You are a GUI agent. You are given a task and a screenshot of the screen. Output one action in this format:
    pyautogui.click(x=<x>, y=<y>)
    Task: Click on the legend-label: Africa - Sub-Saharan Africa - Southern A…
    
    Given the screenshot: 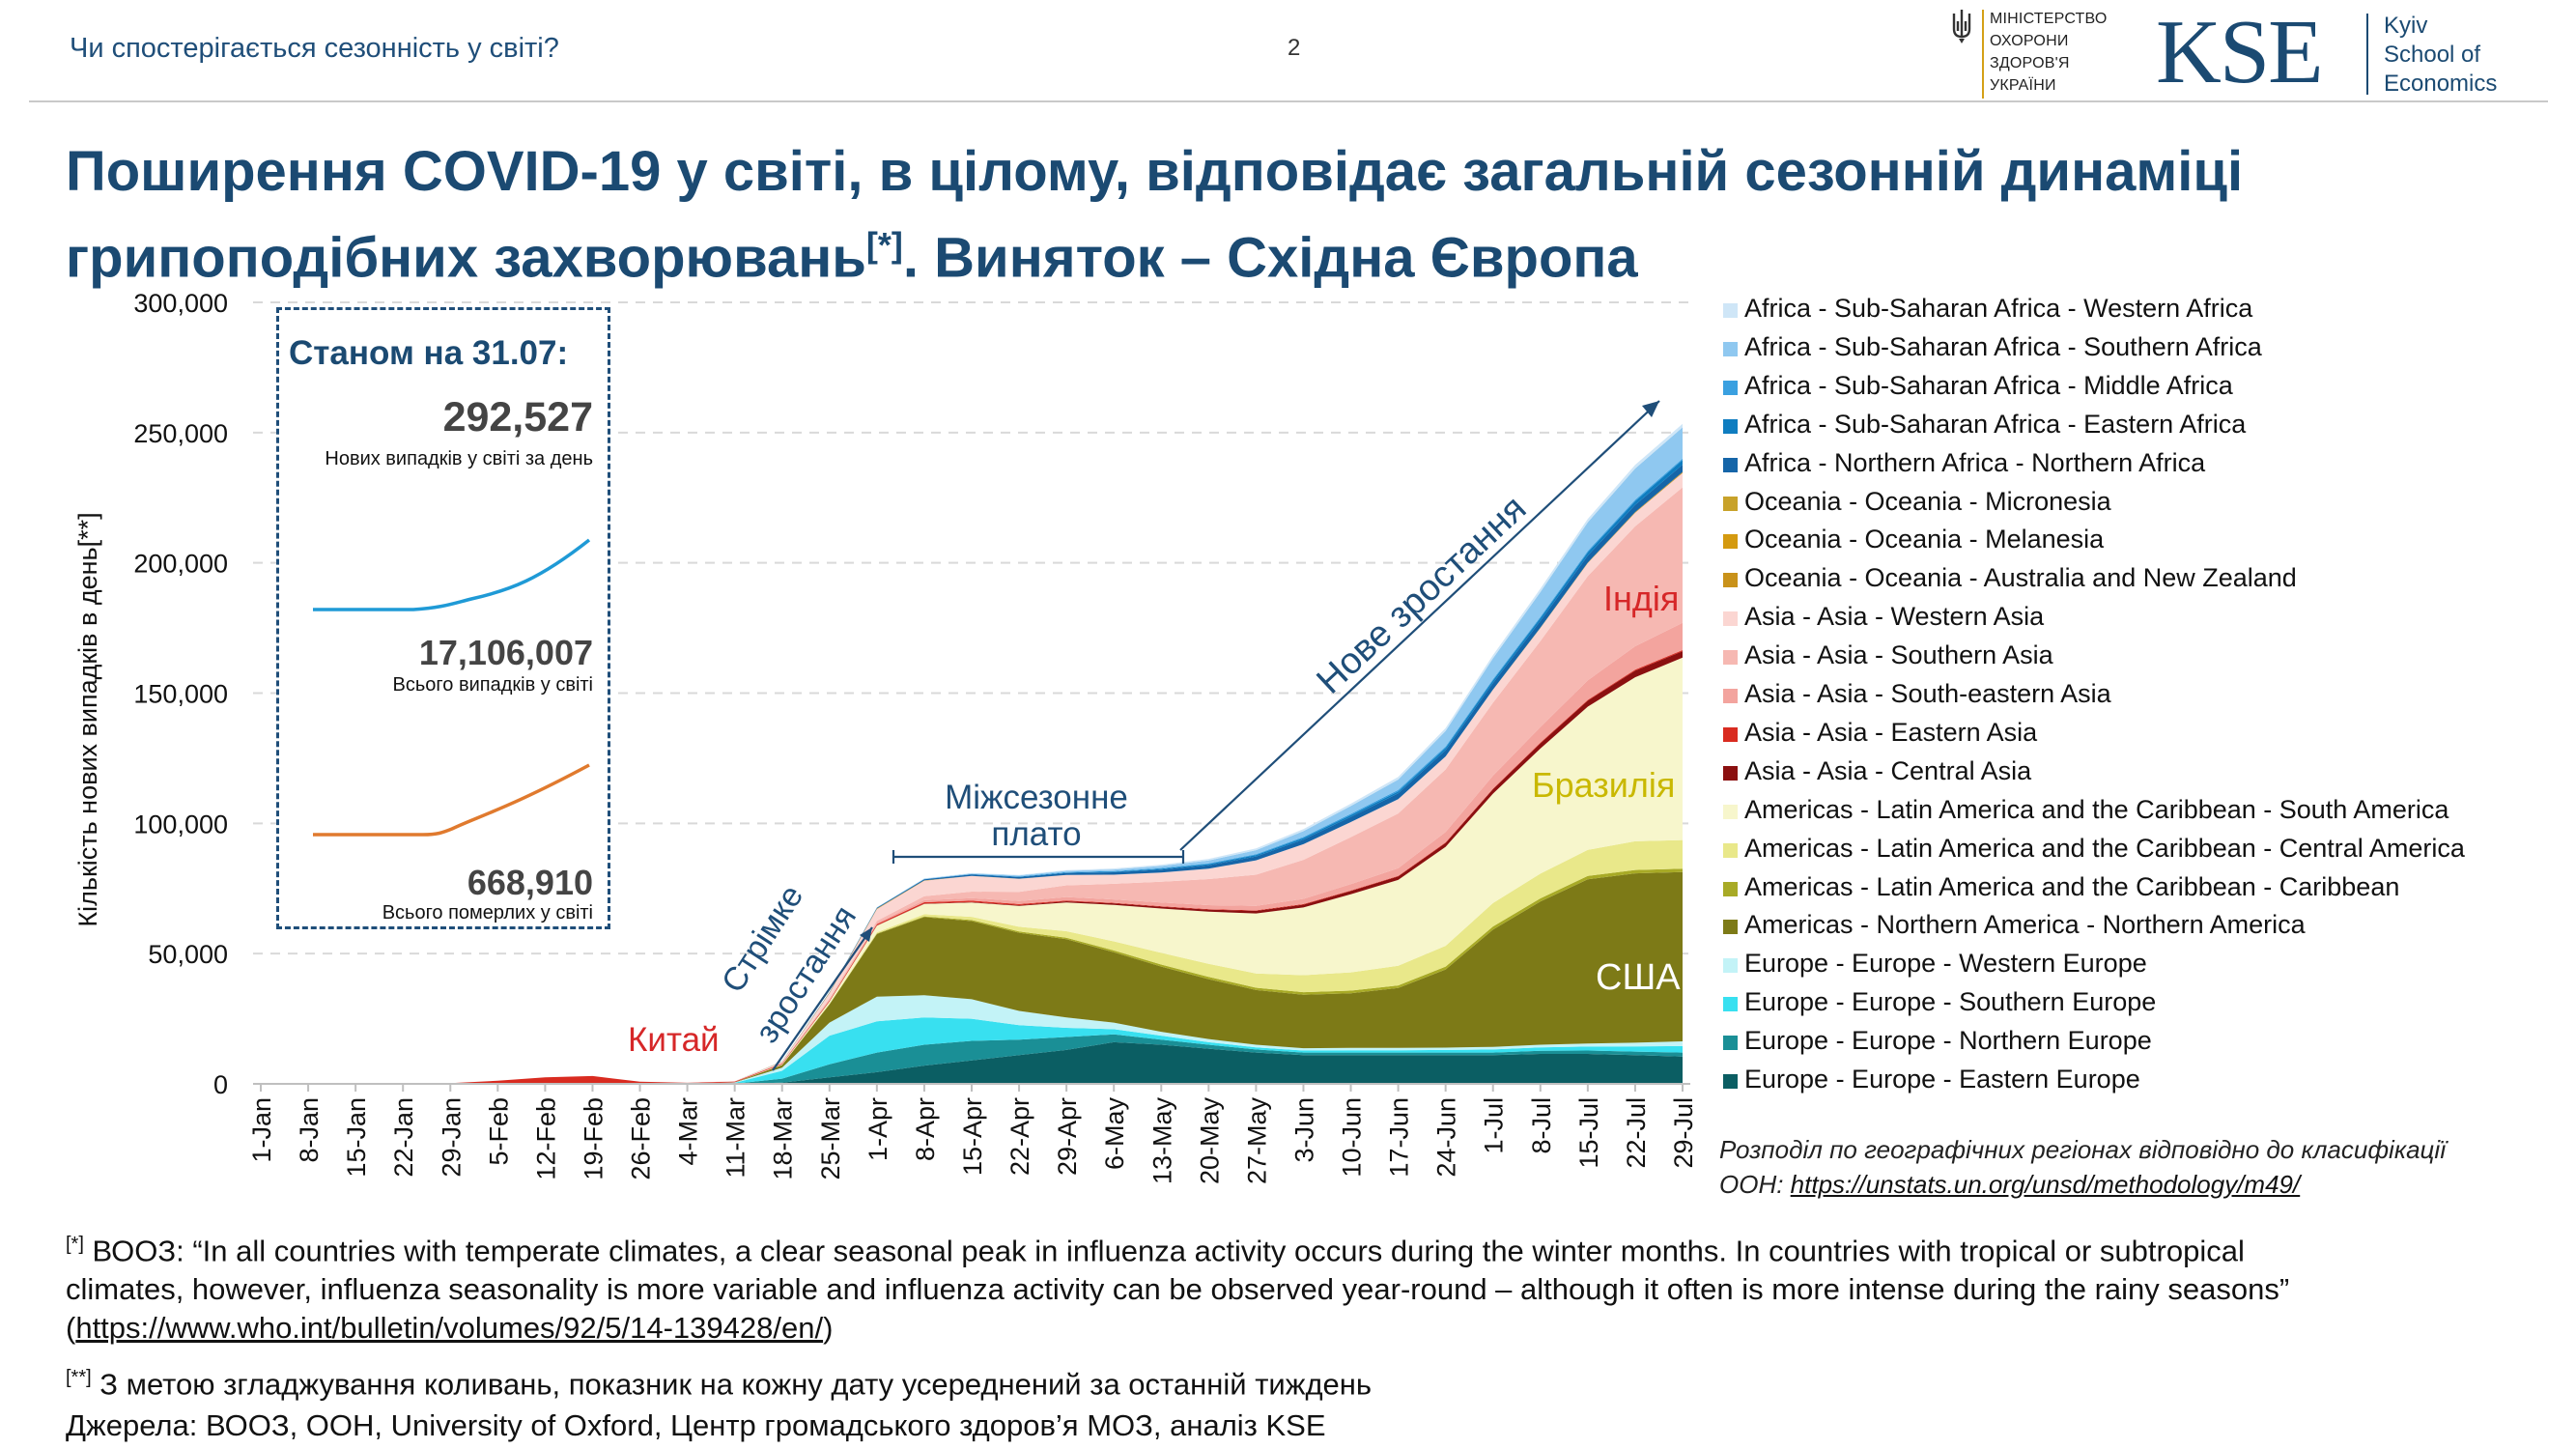 What is the action you would take?
    pyautogui.click(x=2003, y=346)
    